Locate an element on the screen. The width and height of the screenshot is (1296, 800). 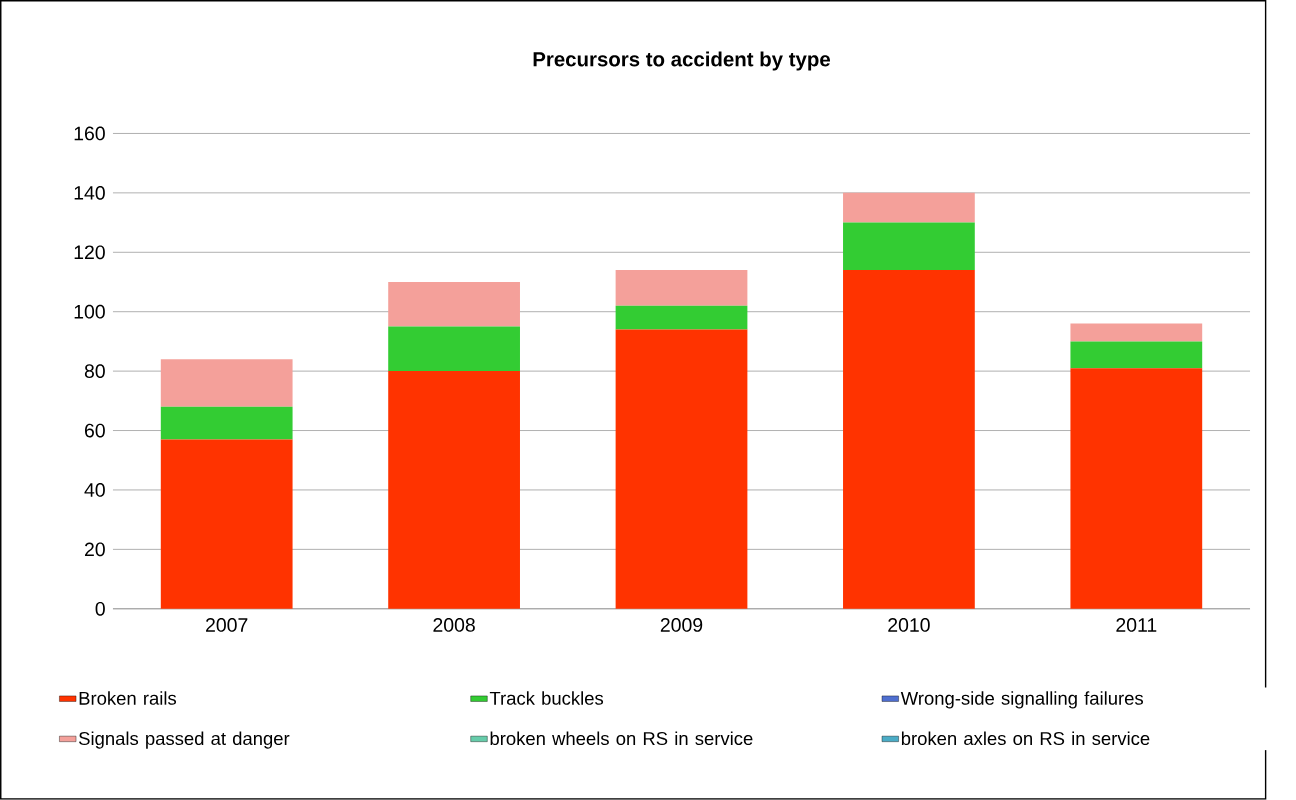
x-tick-label: 2007 is located at coordinates (227, 625).